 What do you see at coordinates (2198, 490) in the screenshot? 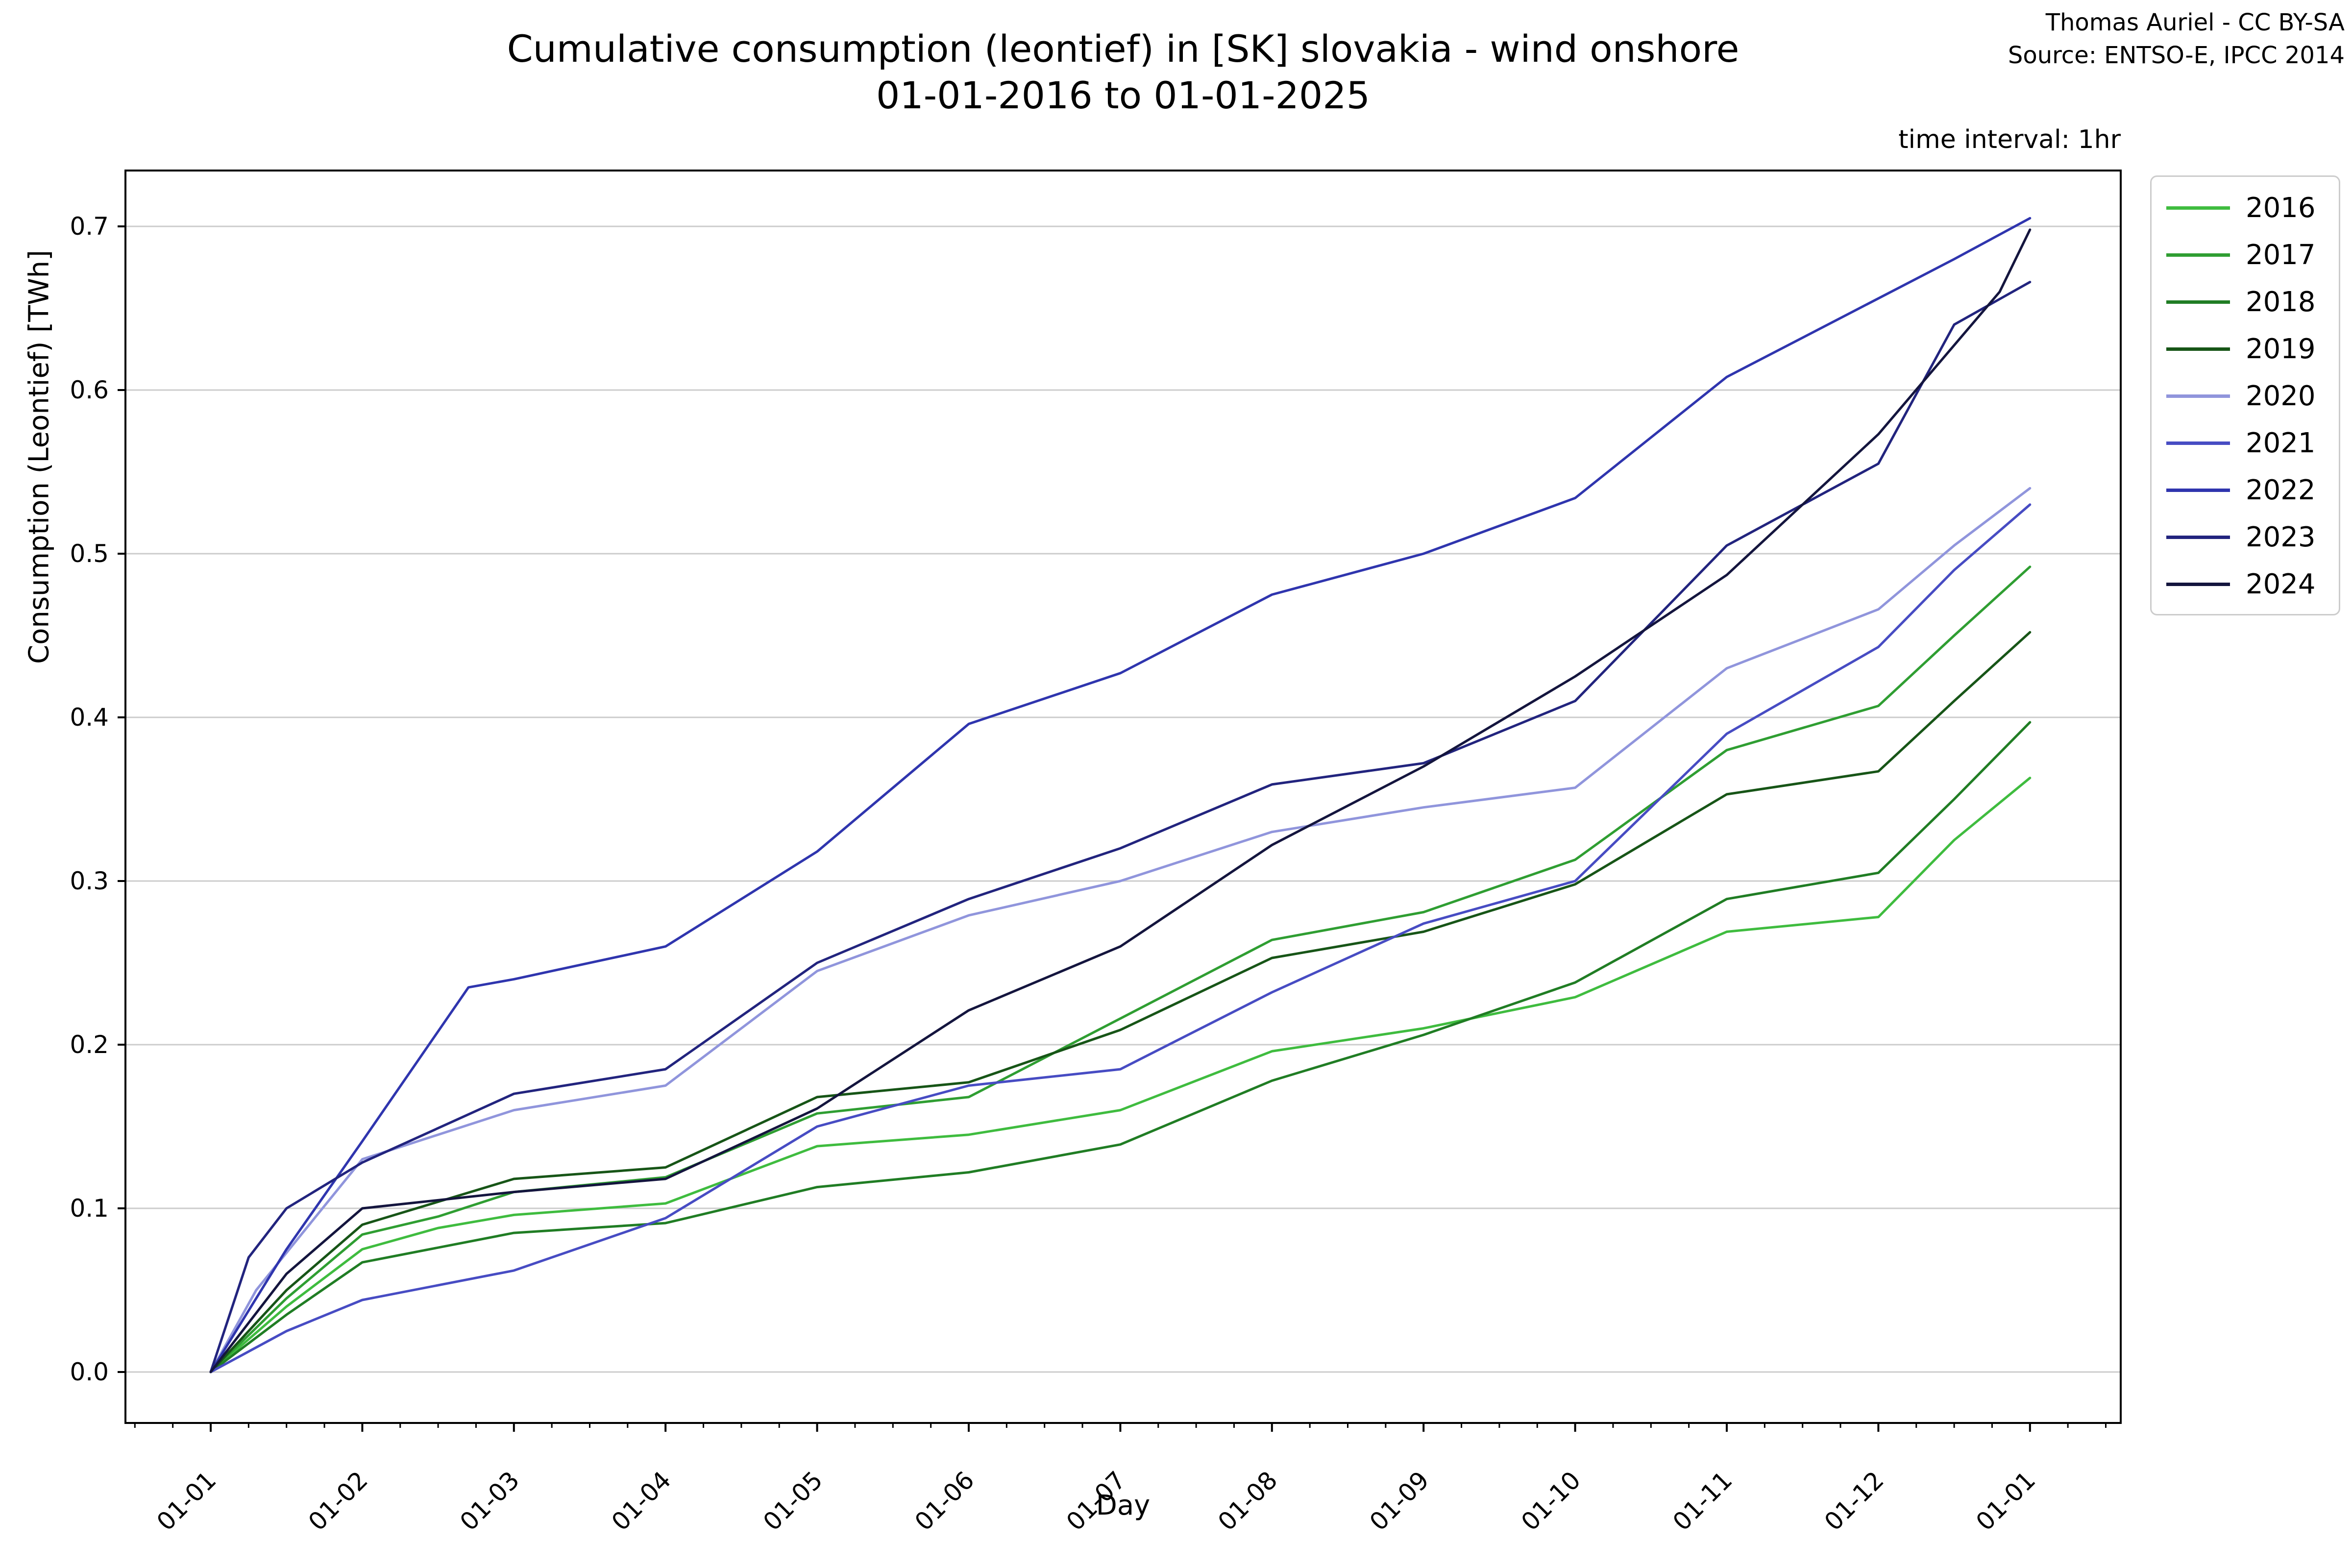
I see `legend-swatch-2022` at bounding box center [2198, 490].